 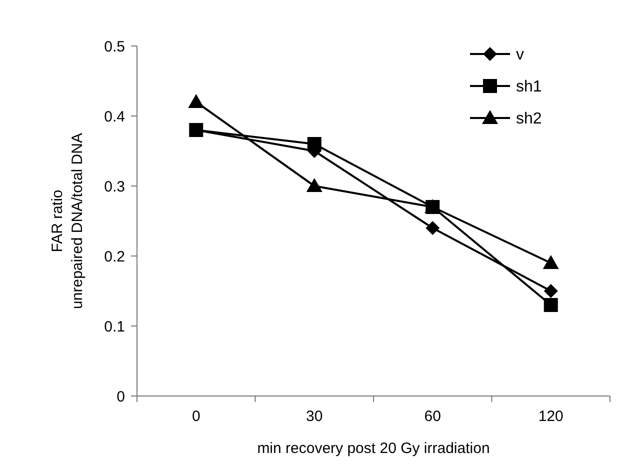 What do you see at coordinates (114, 47) in the screenshot?
I see `y-tick-label: 0.5` at bounding box center [114, 47].